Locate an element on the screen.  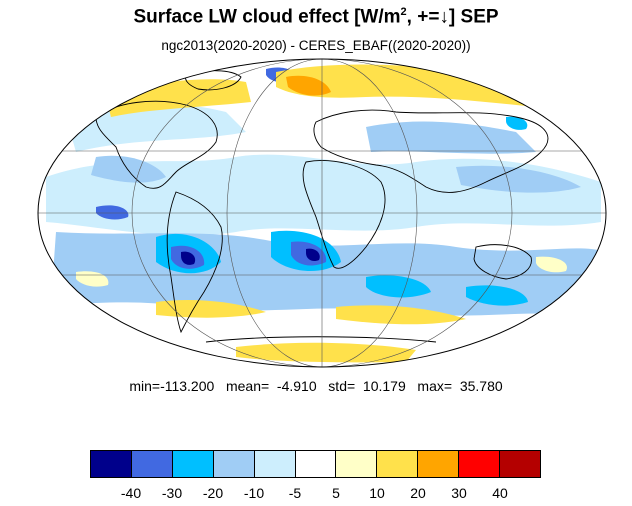
colorbar-tick-label: 5 is located at coordinates (336, 493).